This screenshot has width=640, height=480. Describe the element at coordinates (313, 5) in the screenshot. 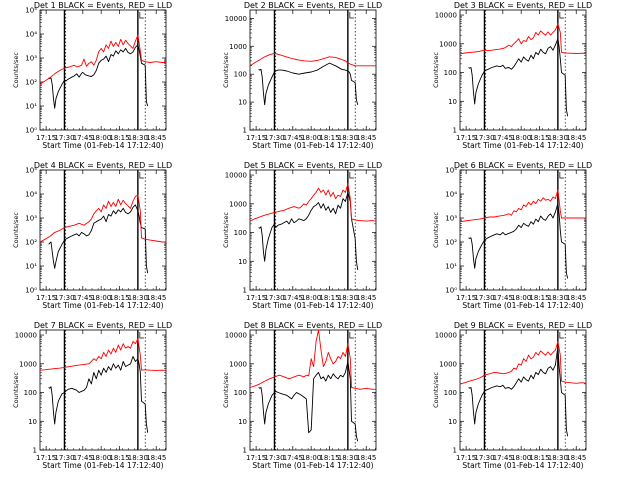

I see `panel-title: Det 2 BLACK = Events, RED = LLD` at that location.